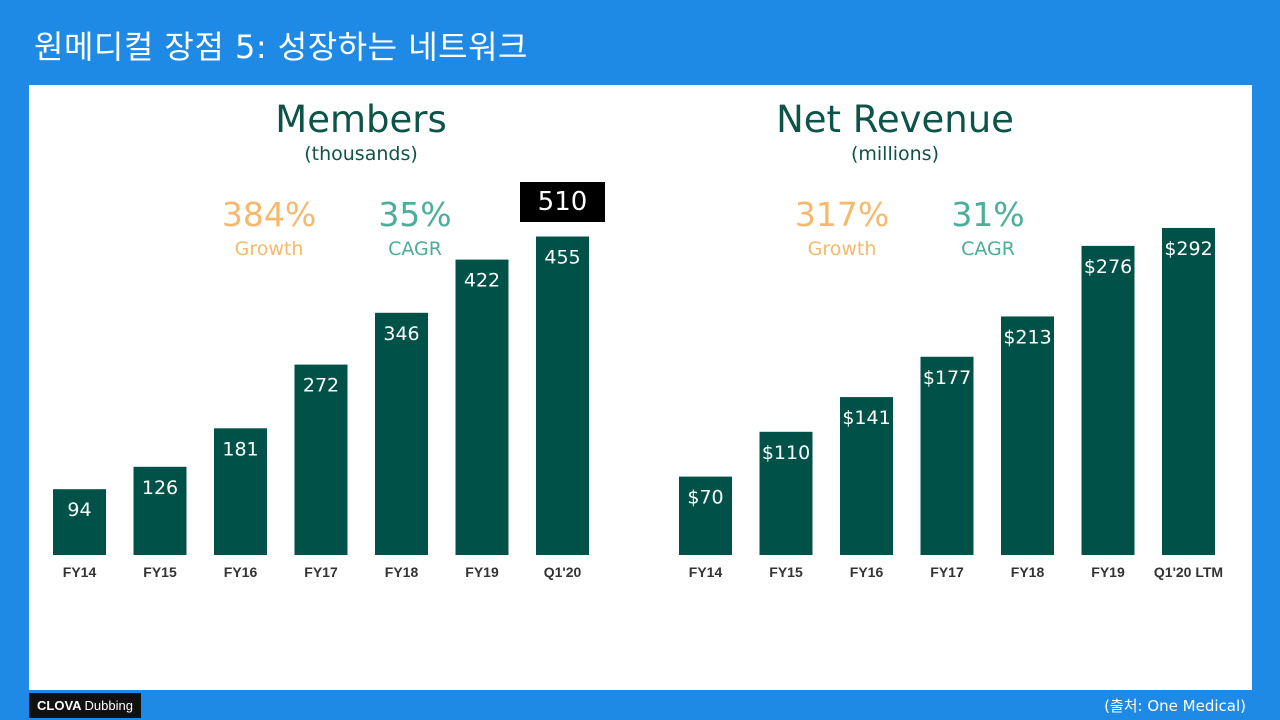 The width and height of the screenshot is (1280, 720). Describe the element at coordinates (108, 705) in the screenshot. I see `logo-product: Dubbing` at that location.